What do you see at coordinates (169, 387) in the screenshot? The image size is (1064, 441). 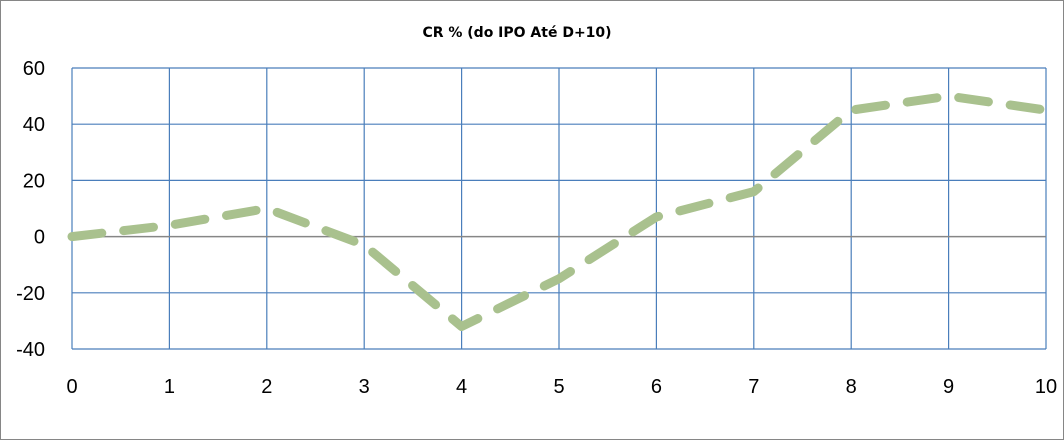 I see `x-tick-label: 1` at bounding box center [169, 387].